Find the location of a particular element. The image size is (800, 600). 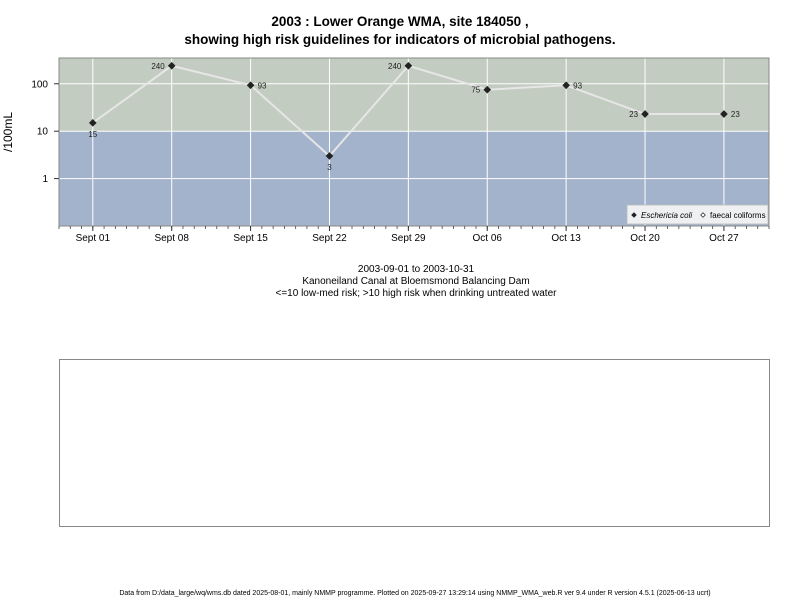

chart-title-line1: 2003 : Lower Orange WMA, site 184050 , is located at coordinates (400, 21).